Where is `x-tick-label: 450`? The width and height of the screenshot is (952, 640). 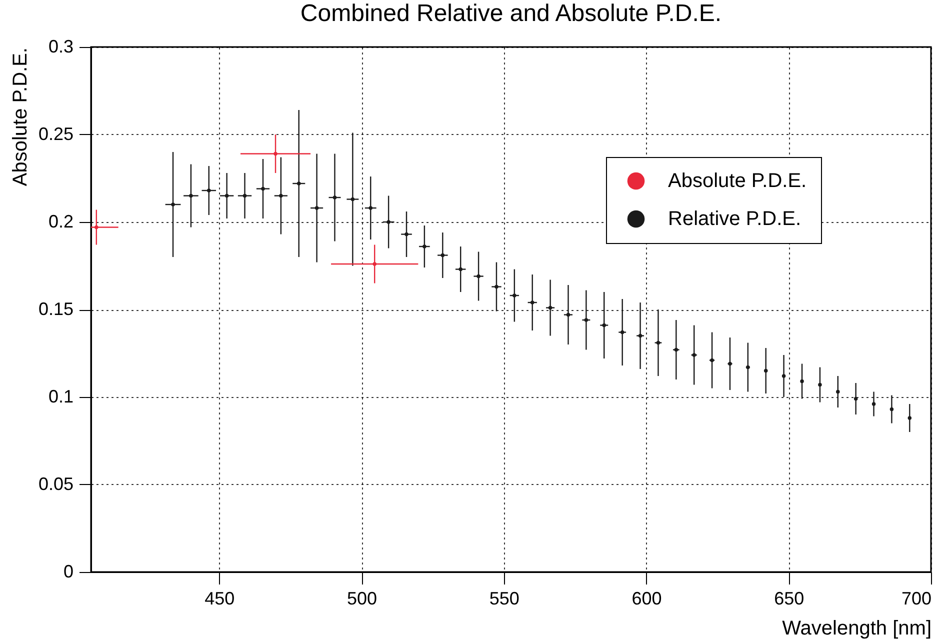 x-tick-label: 450 is located at coordinates (219, 598).